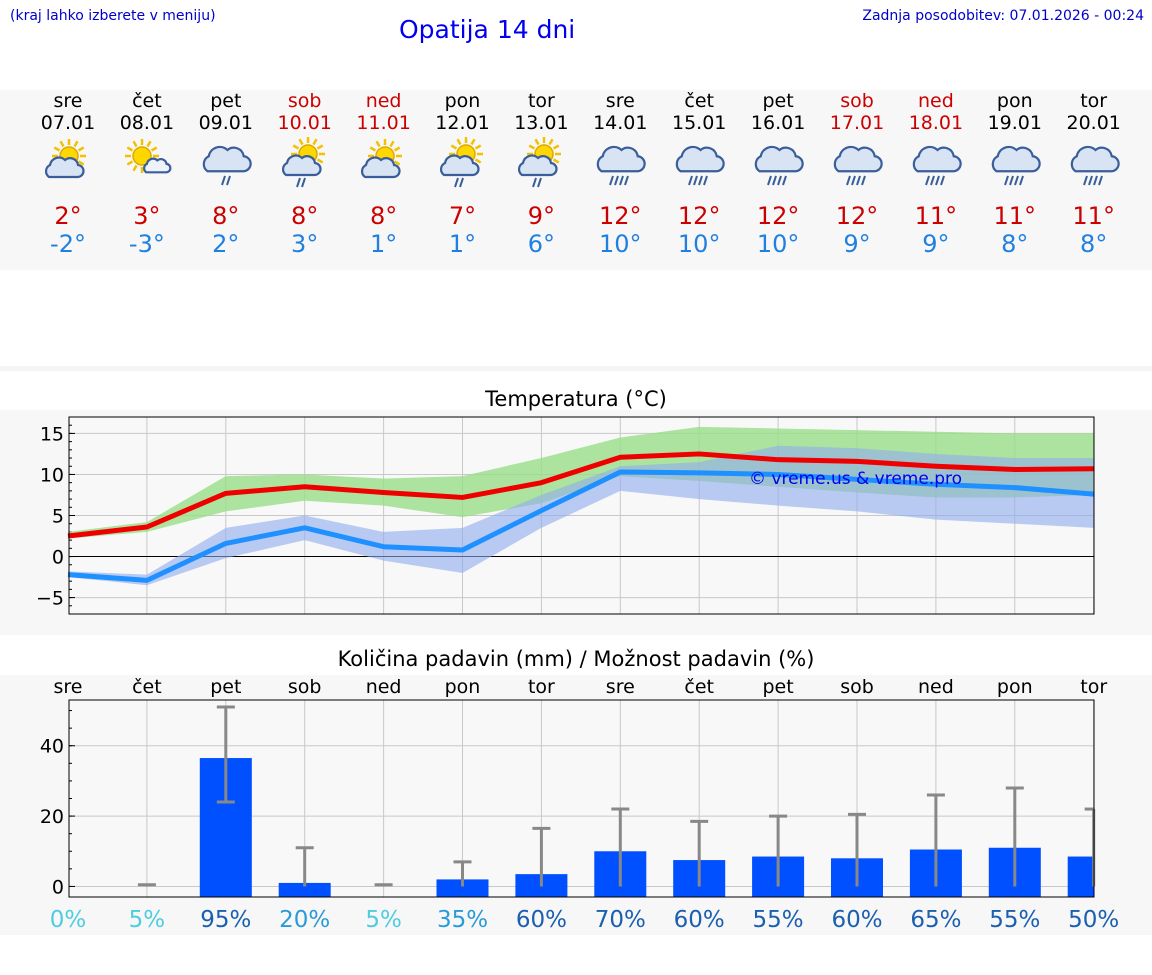 This screenshot has width=1152, height=975. I want to click on precip-ytick-label: 0, so click(58, 887).